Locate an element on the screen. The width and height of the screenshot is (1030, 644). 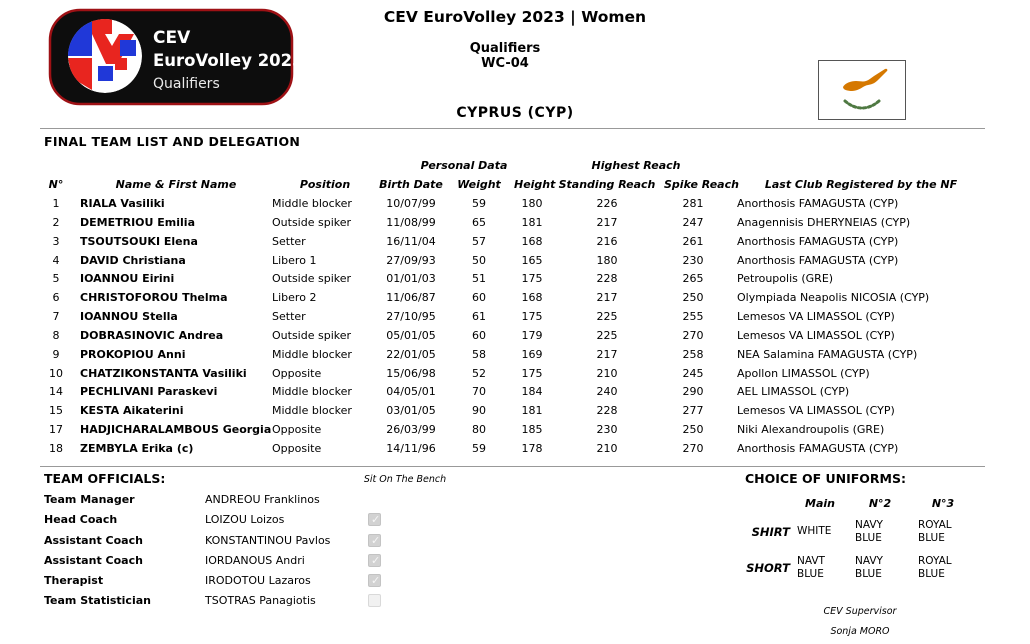
player-position: Middle blocker is located at coordinates (312, 354).